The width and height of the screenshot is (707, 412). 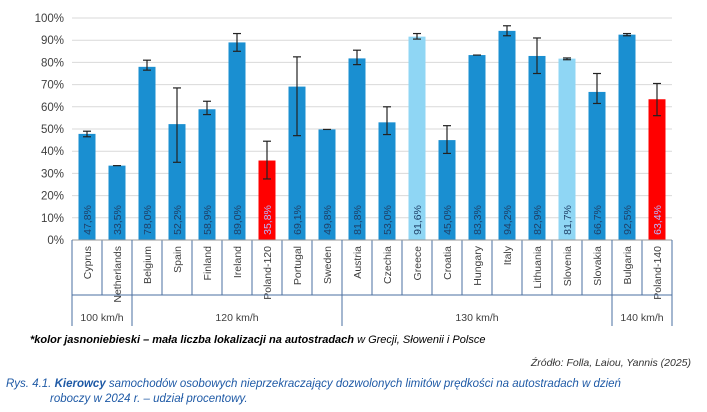 What do you see at coordinates (148, 220) in the screenshot?
I see `value-label: 78,0%` at bounding box center [148, 220].